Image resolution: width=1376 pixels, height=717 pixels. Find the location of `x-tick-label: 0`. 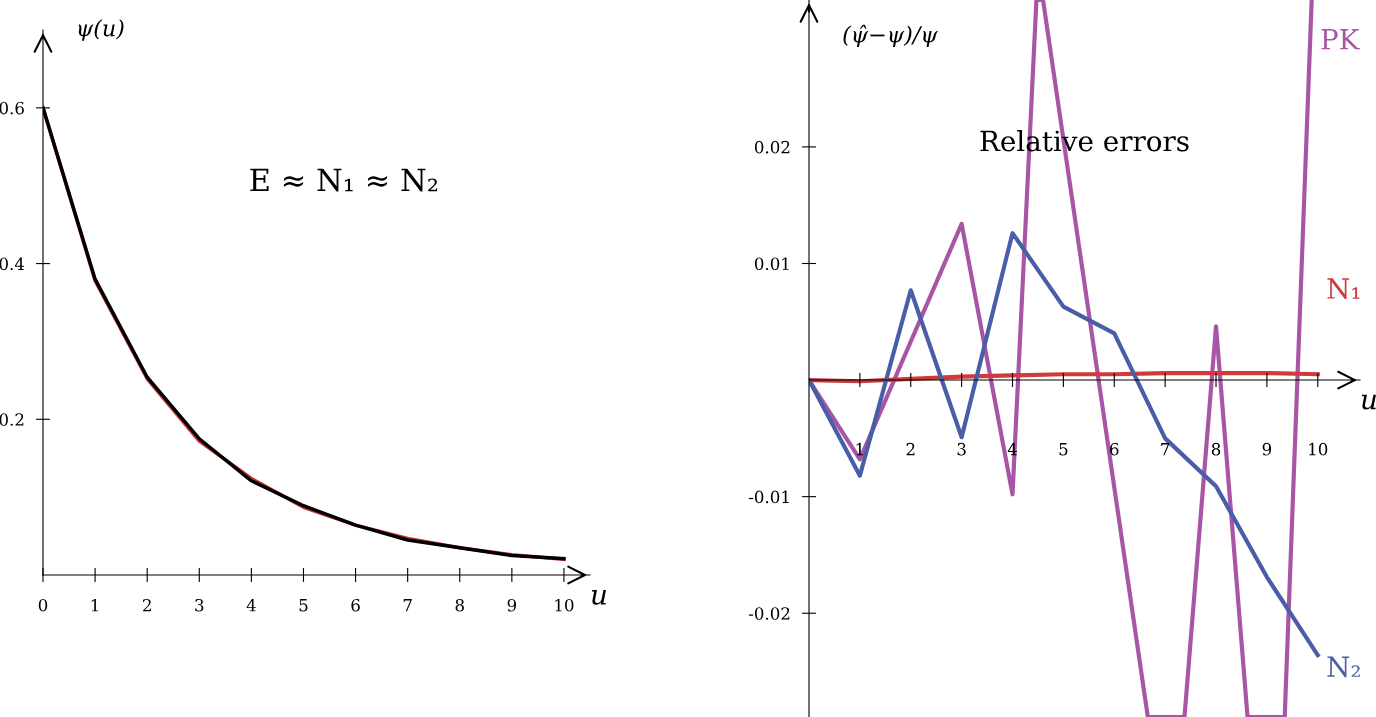

x-tick-label: 0 is located at coordinates (43, 605).